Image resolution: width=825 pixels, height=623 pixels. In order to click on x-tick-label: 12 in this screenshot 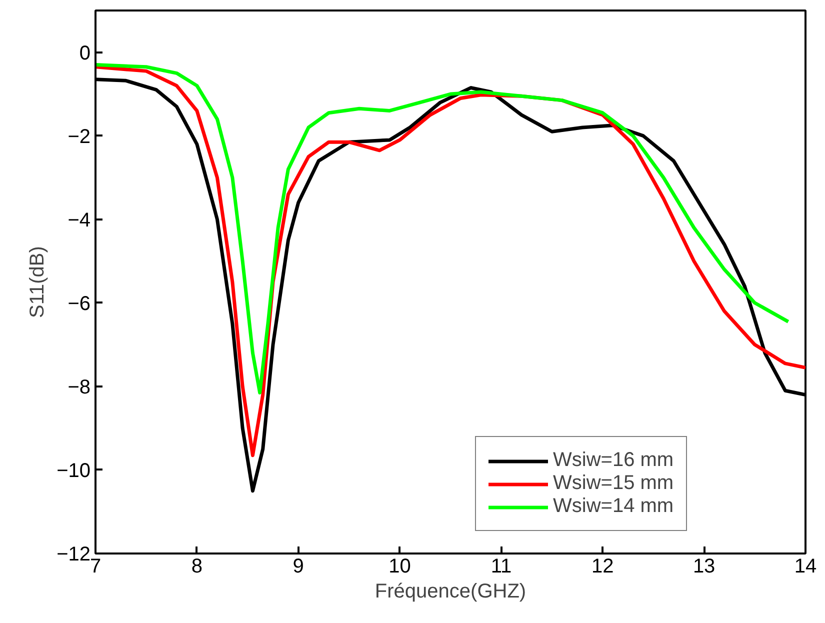, I will do `click(603, 567)`.